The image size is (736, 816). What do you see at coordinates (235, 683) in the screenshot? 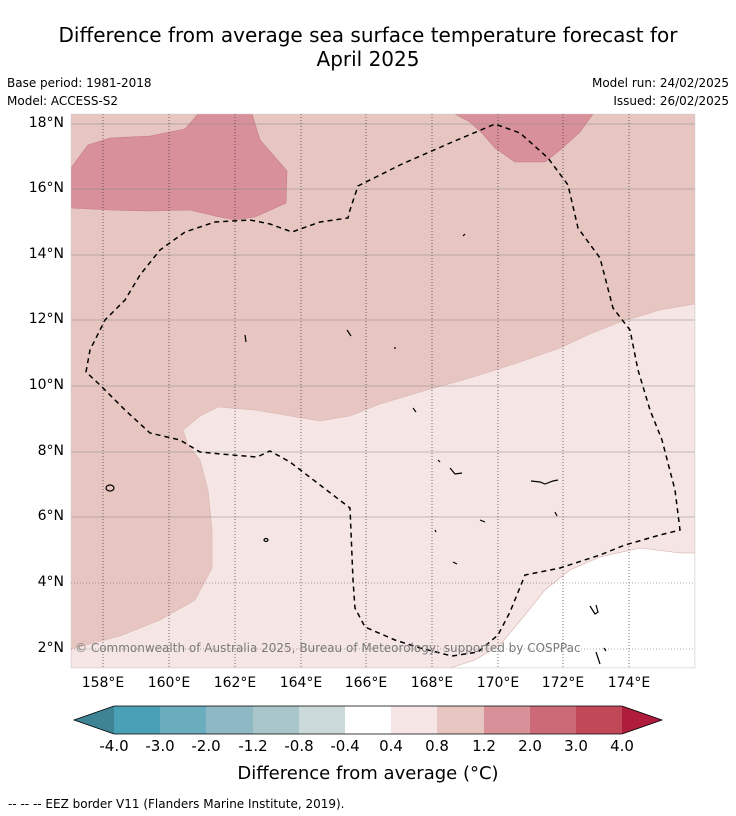
I see `lon-label: 162°E` at bounding box center [235, 683].